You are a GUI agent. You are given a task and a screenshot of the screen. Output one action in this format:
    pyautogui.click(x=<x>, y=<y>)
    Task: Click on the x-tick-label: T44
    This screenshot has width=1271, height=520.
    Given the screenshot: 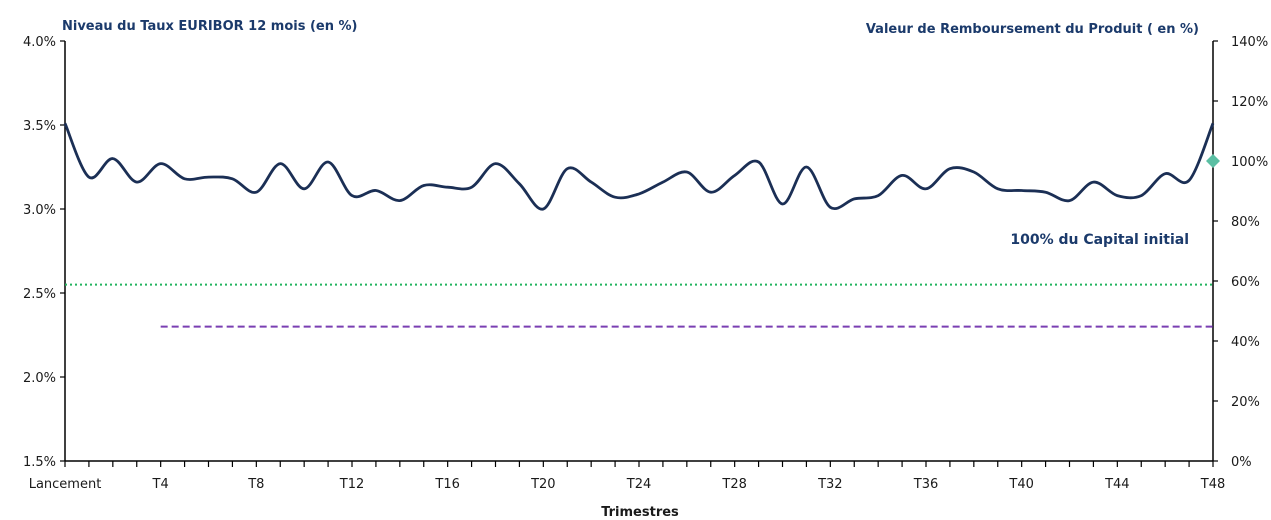 What is the action you would take?
    pyautogui.click(x=1116, y=484)
    